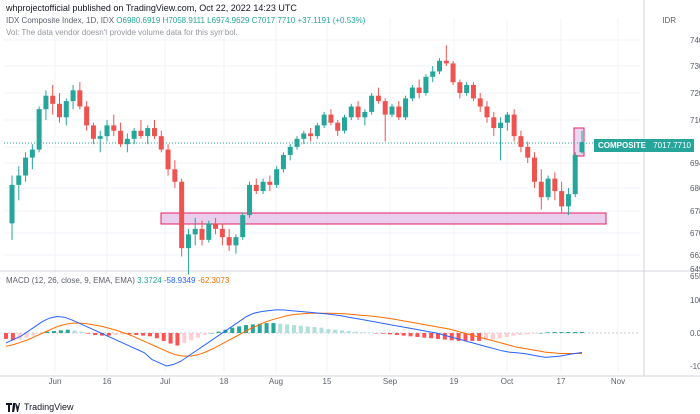 The width and height of the screenshot is (700, 414). What do you see at coordinates (695, 269) in the screenshot?
I see `price-axis-label: 6495.0000` at bounding box center [695, 269].